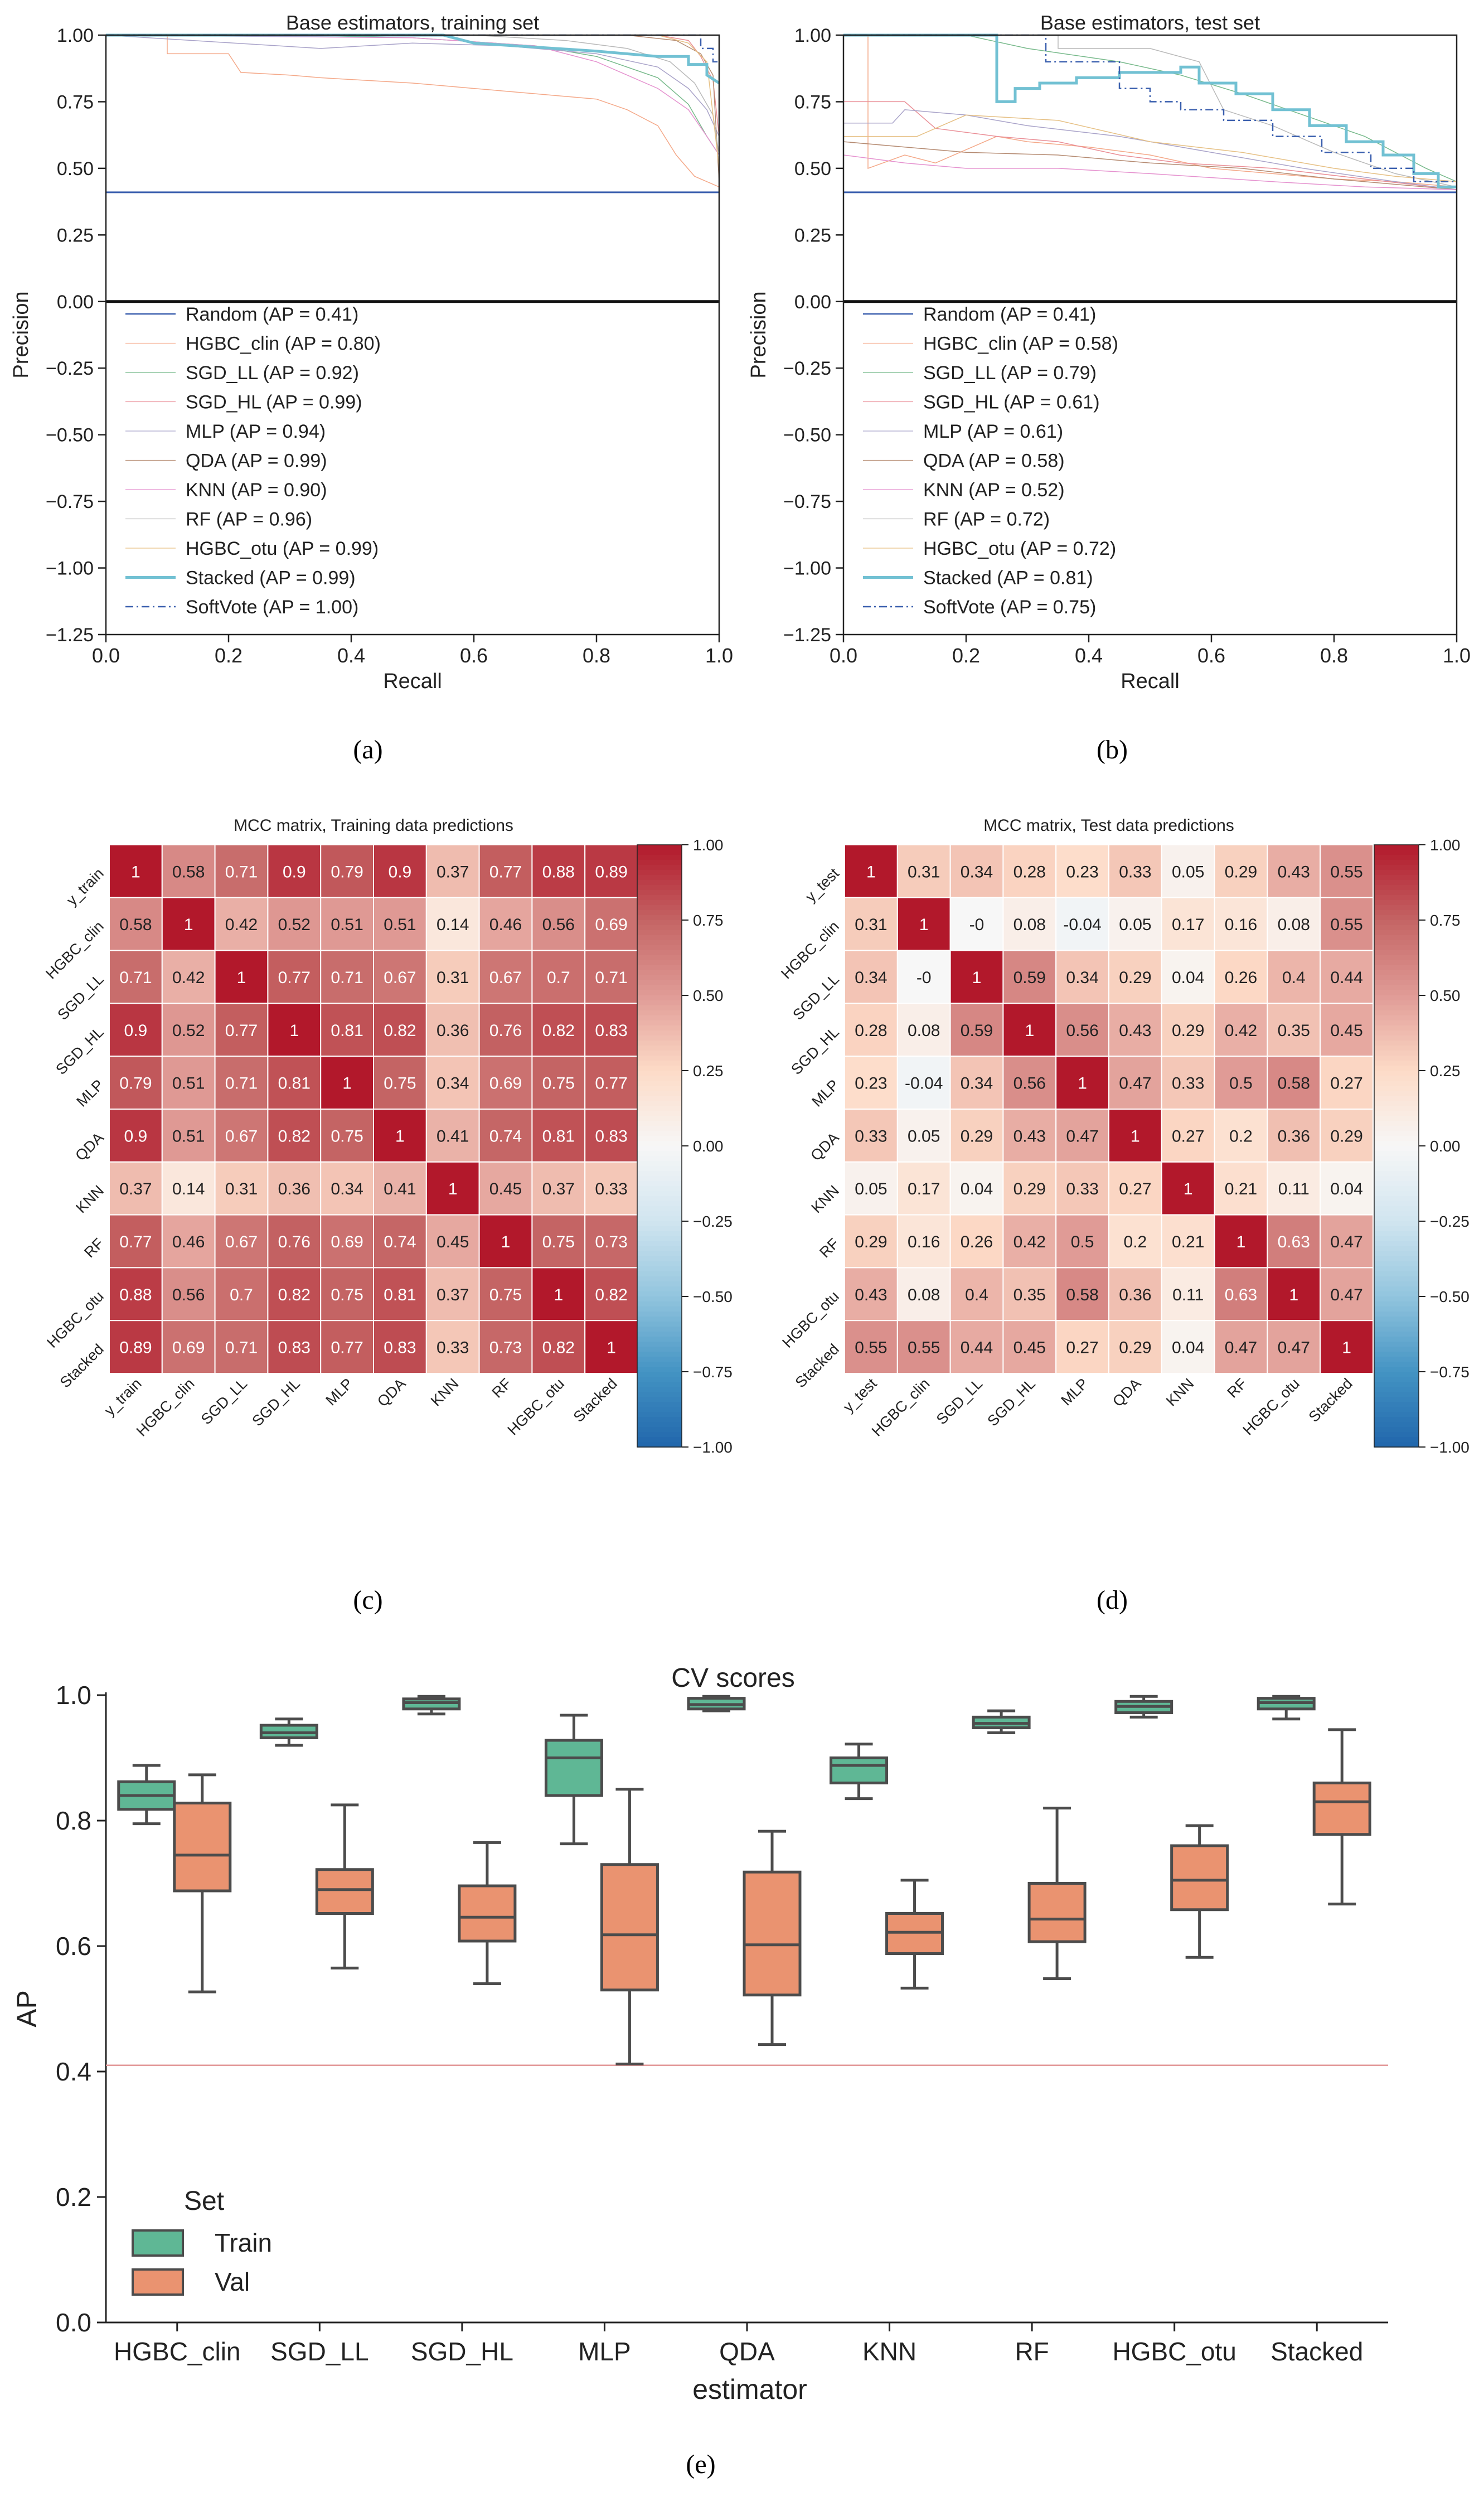 The image size is (1484, 2497). What do you see at coordinates (241, 1348) in the screenshot?
I see `heatmap-cell-value: 0.71` at bounding box center [241, 1348].